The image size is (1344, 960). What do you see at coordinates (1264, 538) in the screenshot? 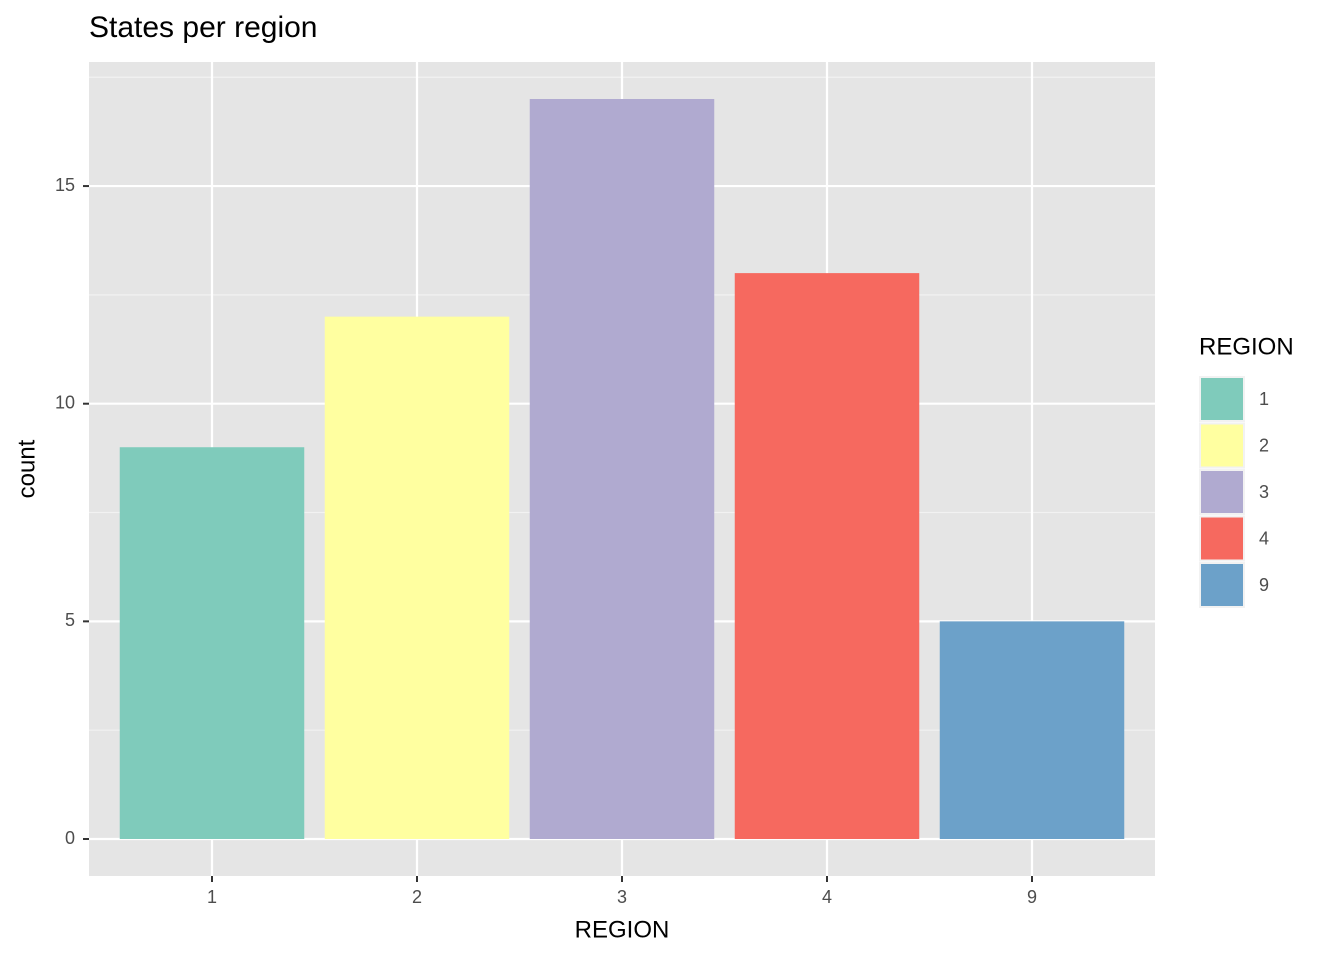
I see `legend-label: 4` at bounding box center [1264, 538].